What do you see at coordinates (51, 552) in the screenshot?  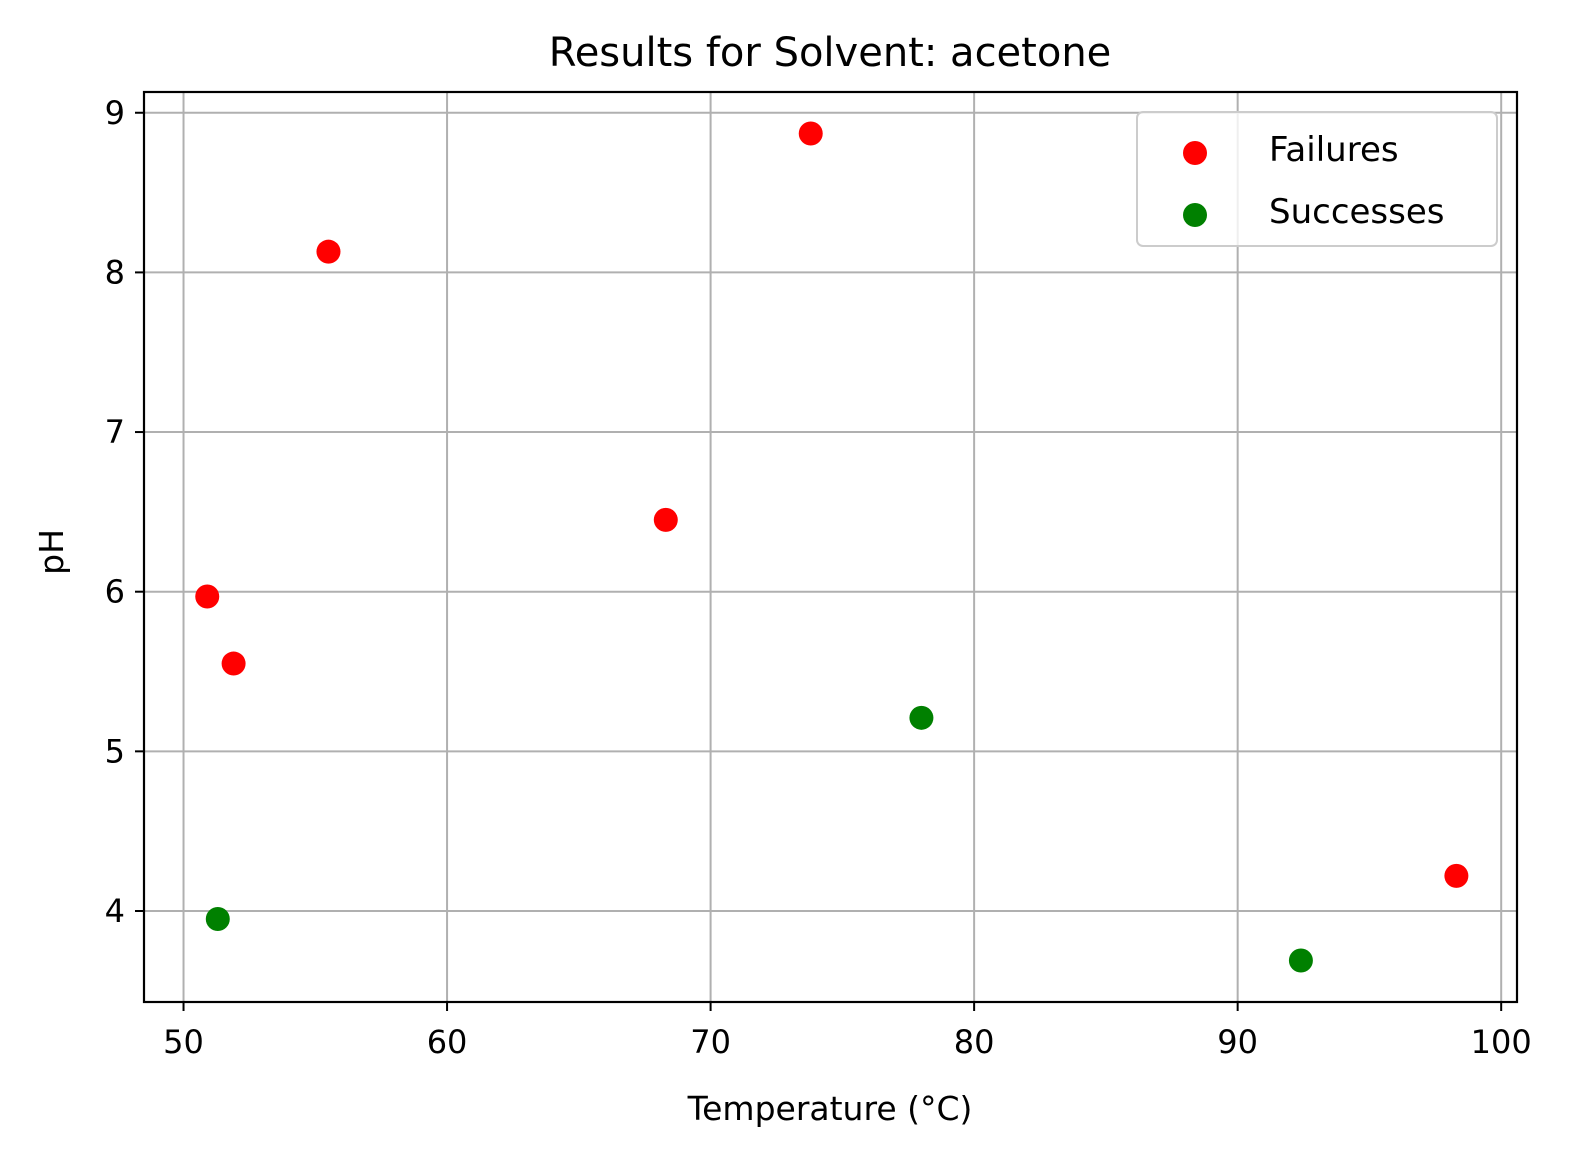 I see `y-axis-label: pH` at bounding box center [51, 552].